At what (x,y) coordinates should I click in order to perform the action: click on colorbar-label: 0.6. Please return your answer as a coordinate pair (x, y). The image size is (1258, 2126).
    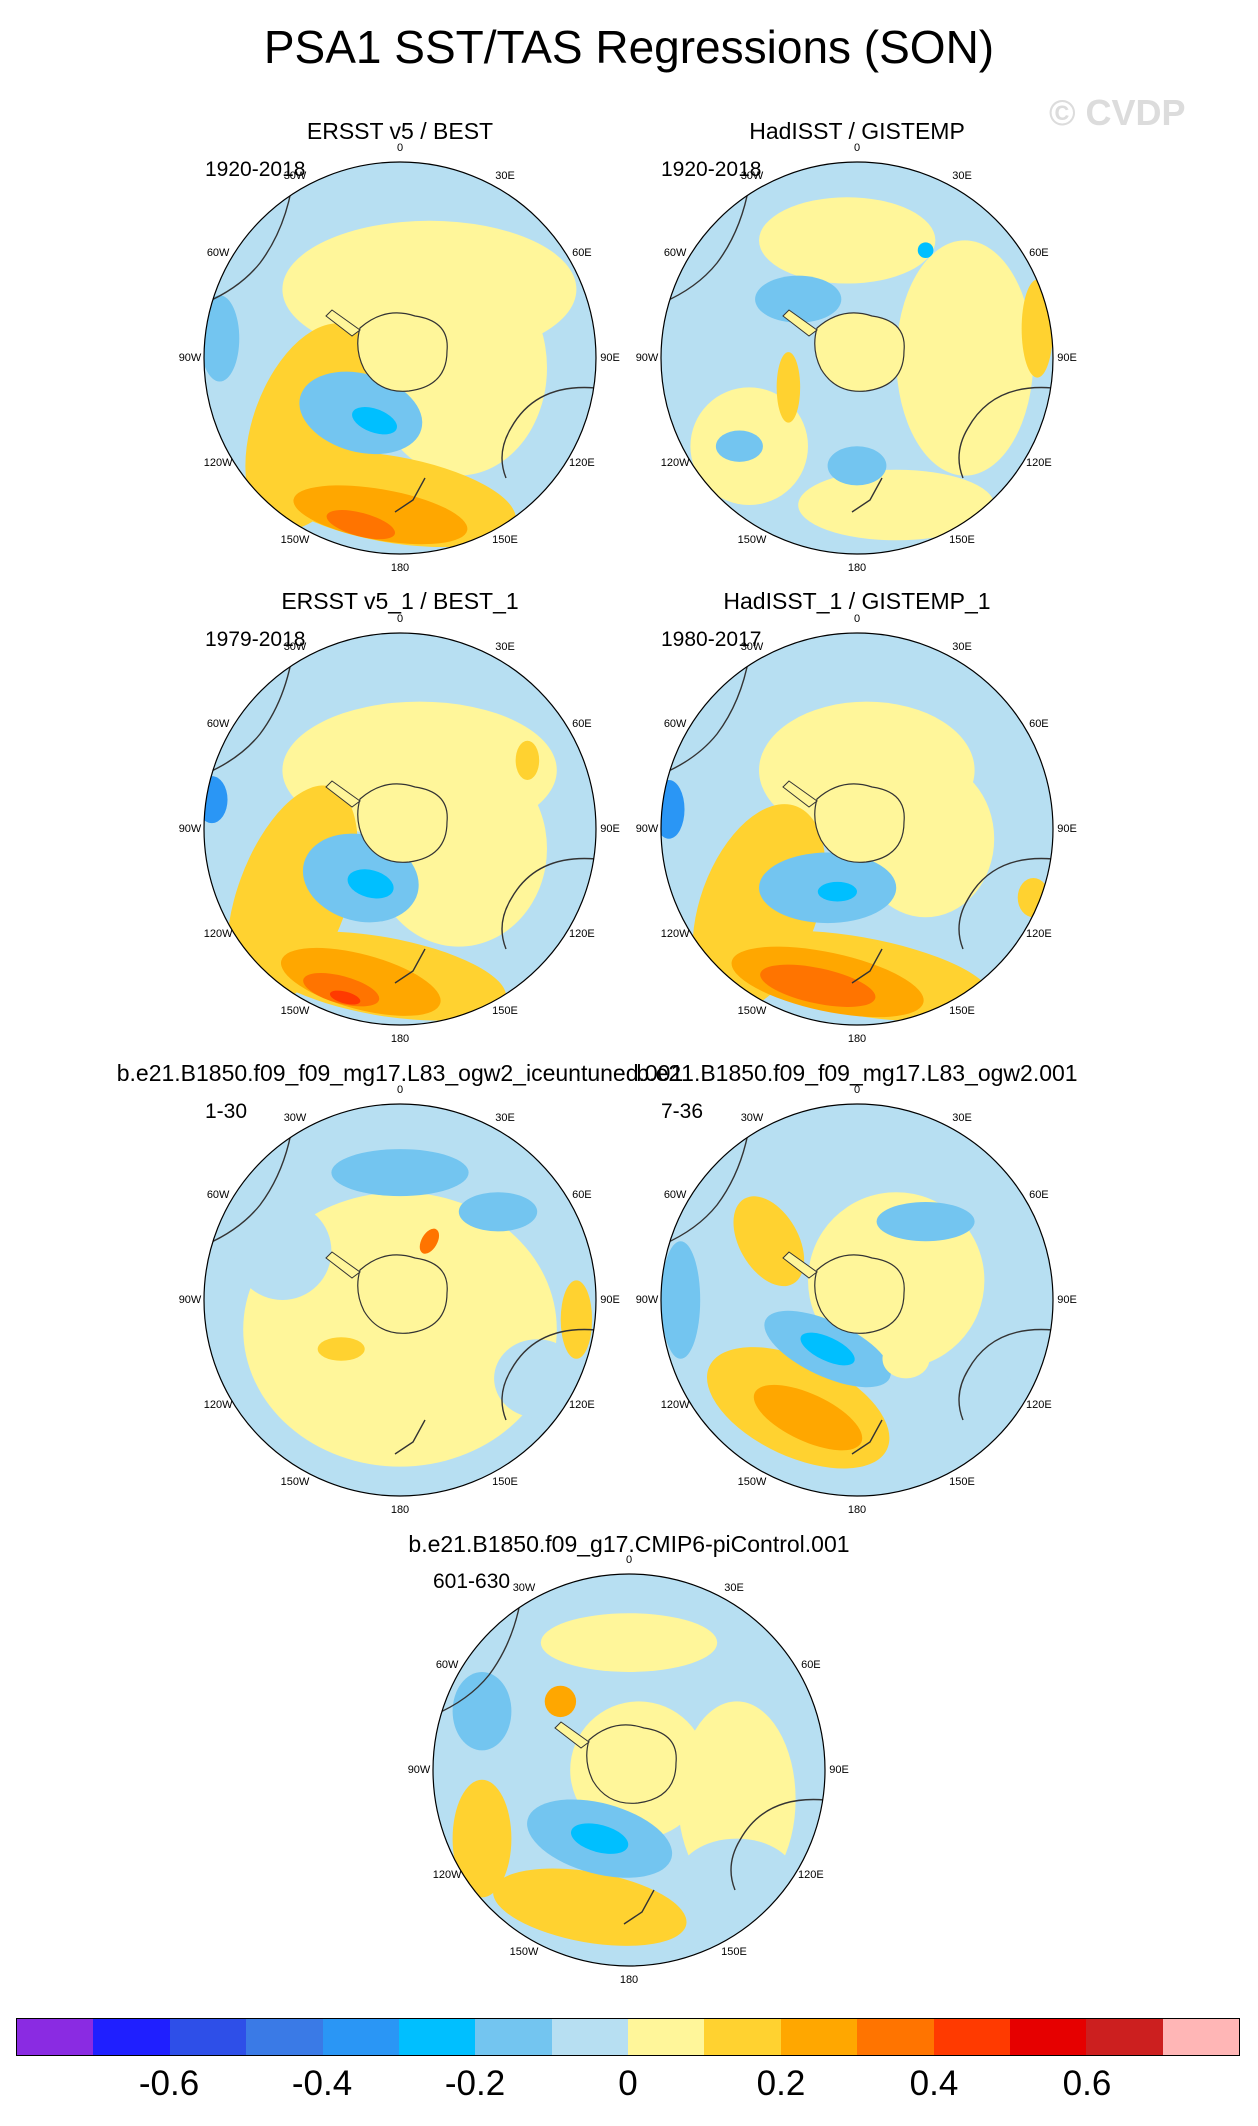
    Looking at the image, I should click on (1087, 2083).